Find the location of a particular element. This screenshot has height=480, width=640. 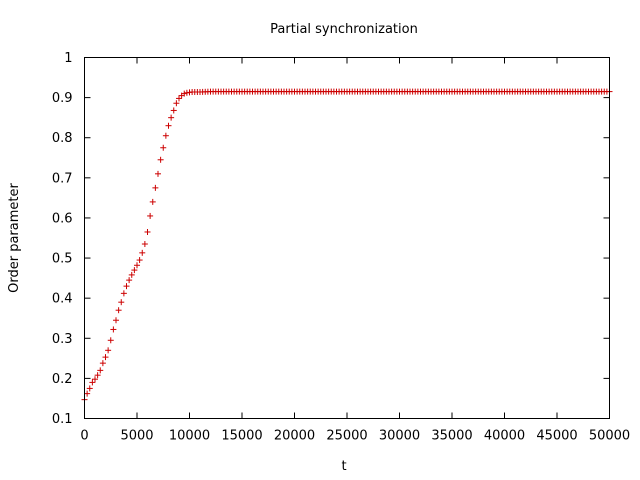

x-tick-label: 50000 is located at coordinates (609, 436).